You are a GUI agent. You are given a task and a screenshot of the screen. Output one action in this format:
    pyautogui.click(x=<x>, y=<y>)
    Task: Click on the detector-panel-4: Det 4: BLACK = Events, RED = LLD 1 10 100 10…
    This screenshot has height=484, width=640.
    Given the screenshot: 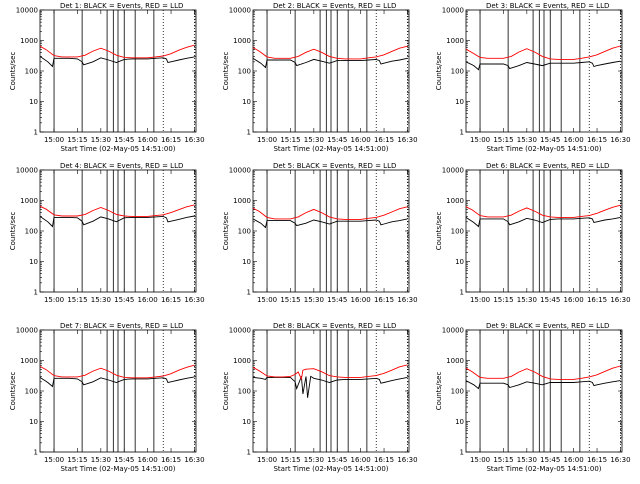 What is the action you would take?
    pyautogui.click(x=107, y=233)
    